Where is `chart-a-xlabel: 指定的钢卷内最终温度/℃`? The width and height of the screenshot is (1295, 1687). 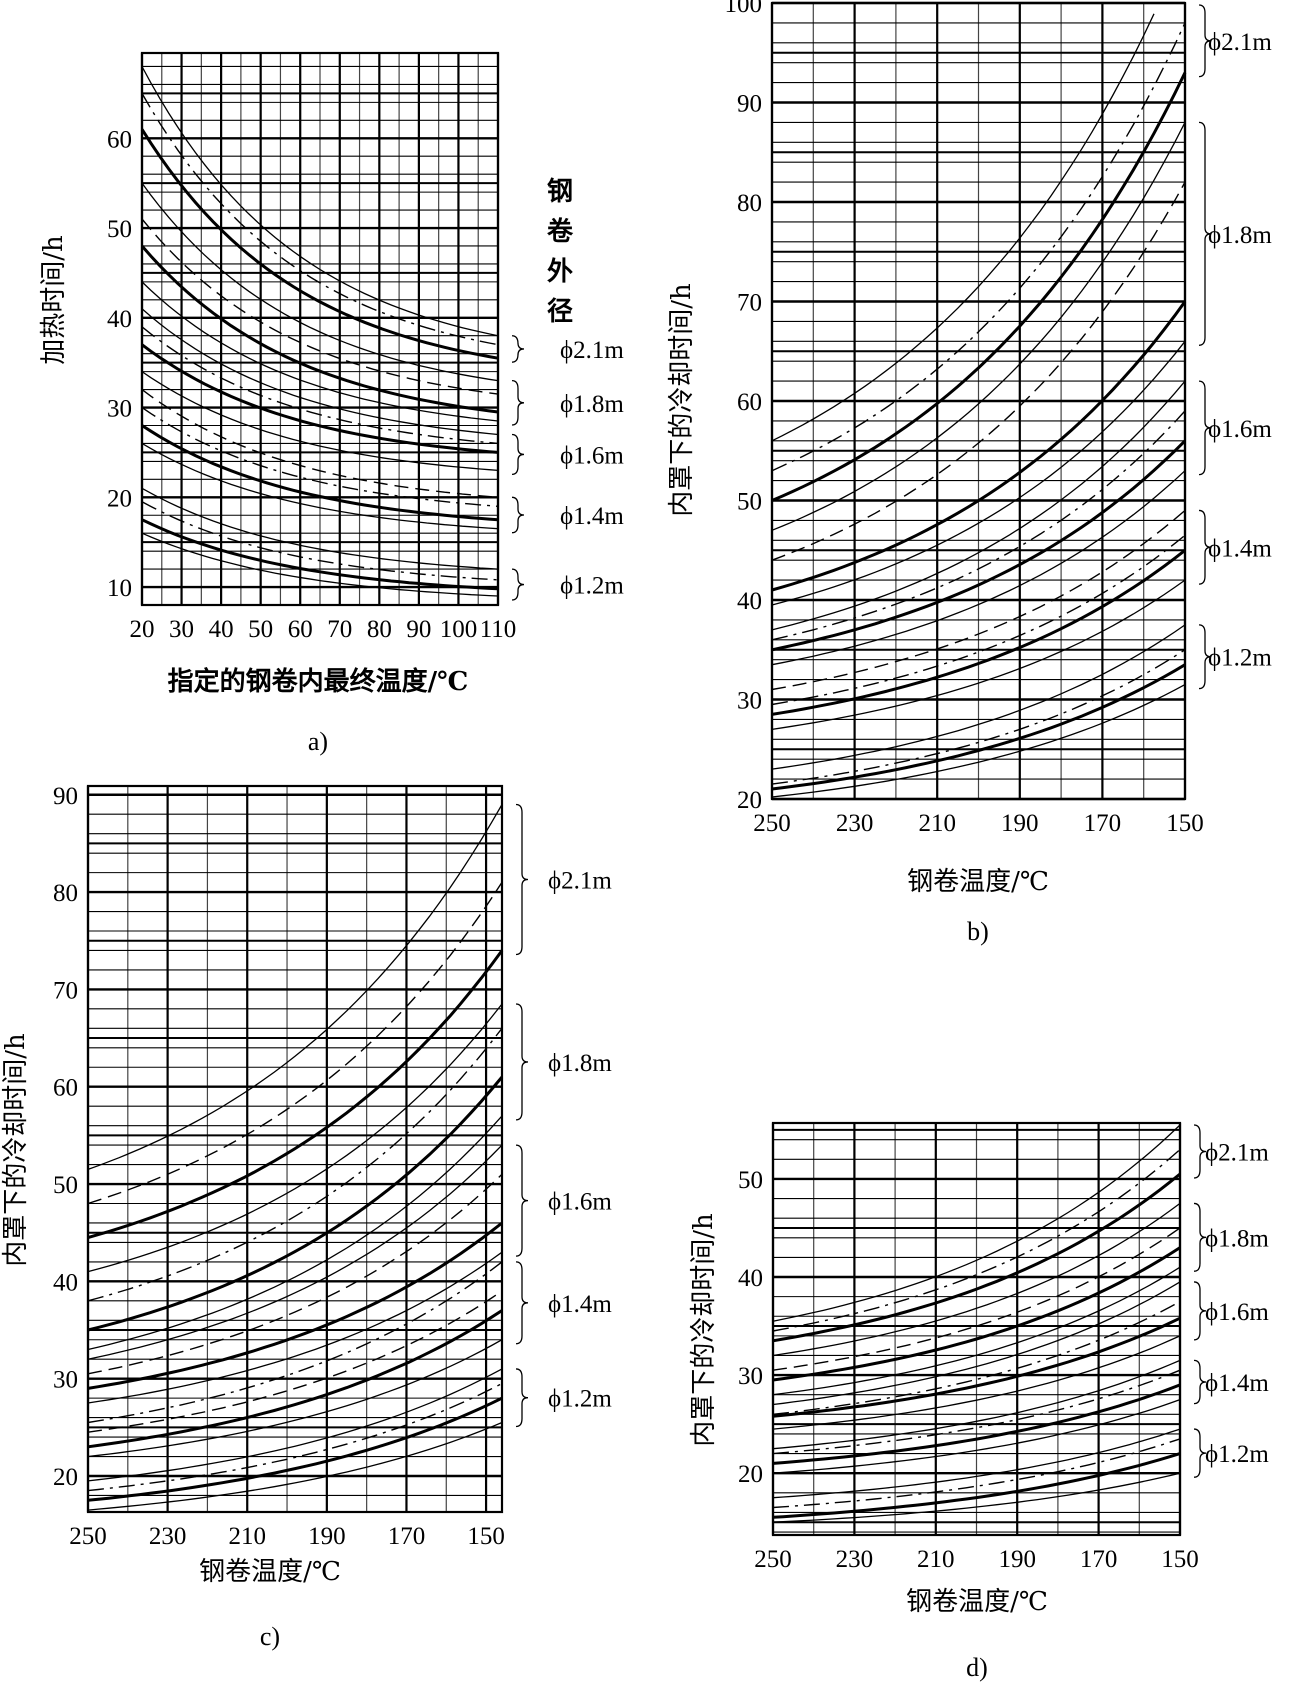 chart-a-xlabel: 指定的钢卷内最终温度/℃ is located at coordinates (318, 681).